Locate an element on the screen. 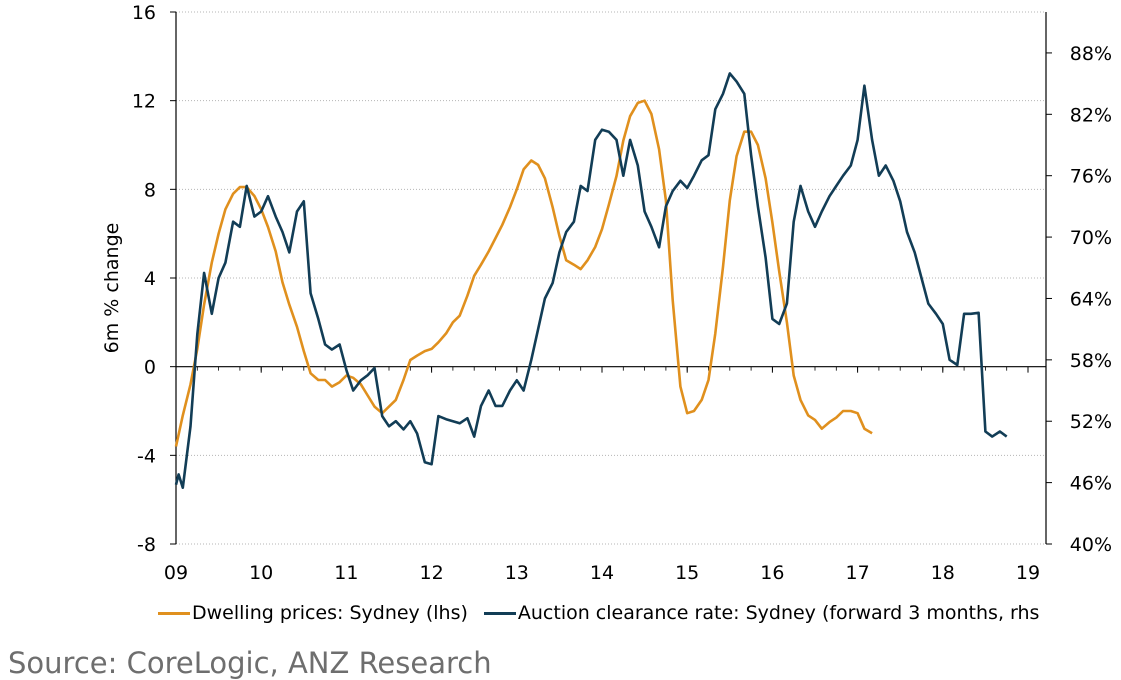 This screenshot has height=680, width=1121. x-tick-label: 10 is located at coordinates (261, 573).